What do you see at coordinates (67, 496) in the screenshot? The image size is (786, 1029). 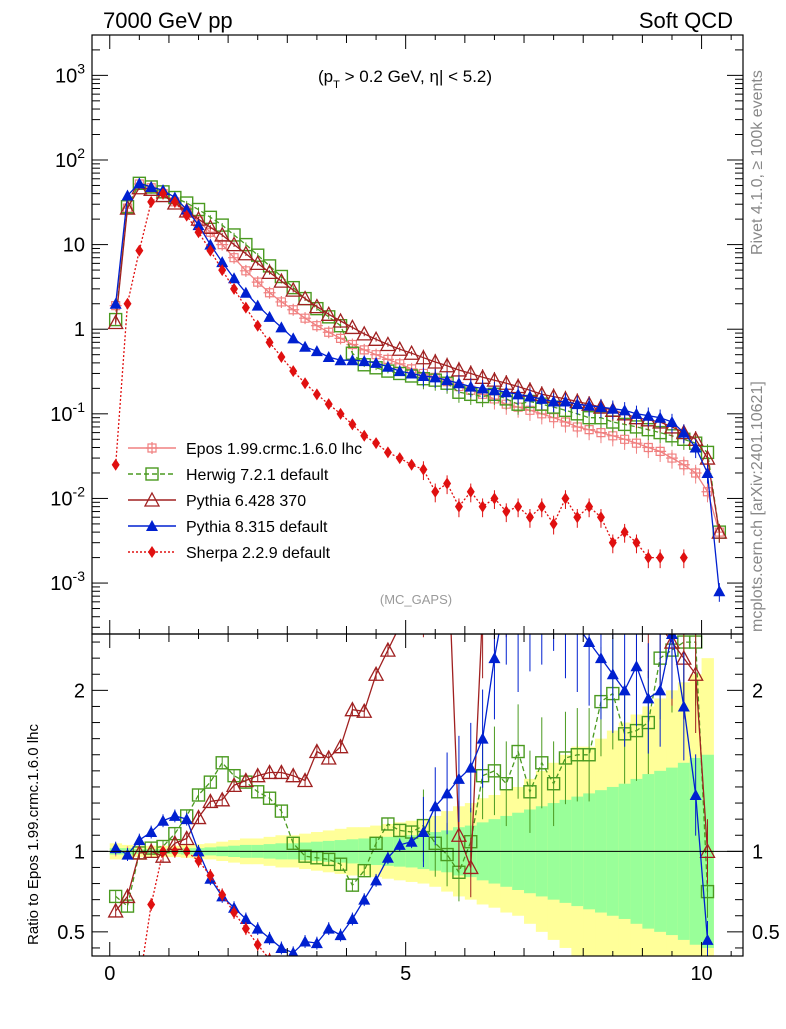 I see `main-y-tick-label: 10⁻²` at bounding box center [67, 496].